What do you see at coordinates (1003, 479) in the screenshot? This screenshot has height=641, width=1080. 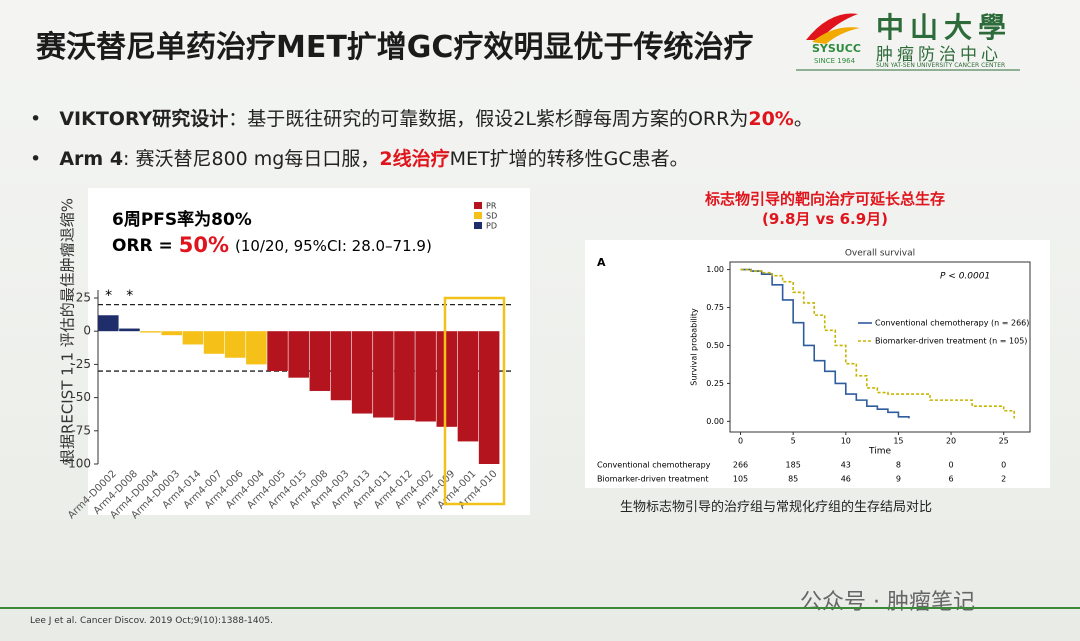 I see `risk-count: 2` at bounding box center [1003, 479].